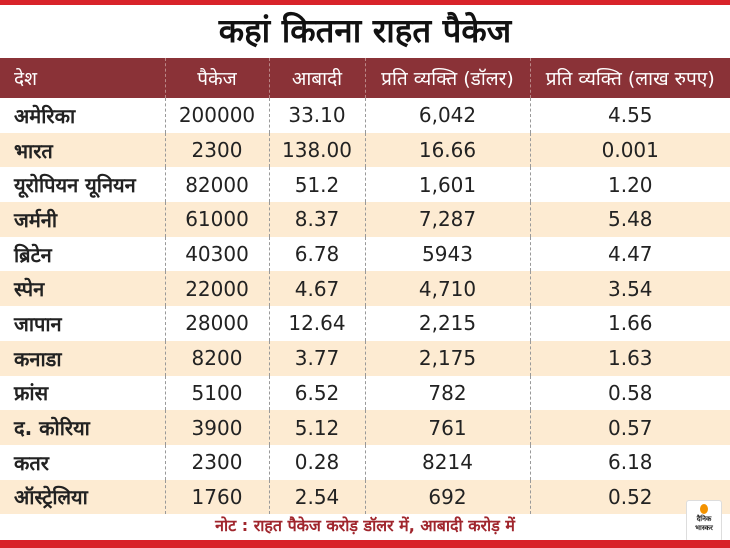 The image size is (730, 548). I want to click on country-cell: जापान, so click(38, 323).